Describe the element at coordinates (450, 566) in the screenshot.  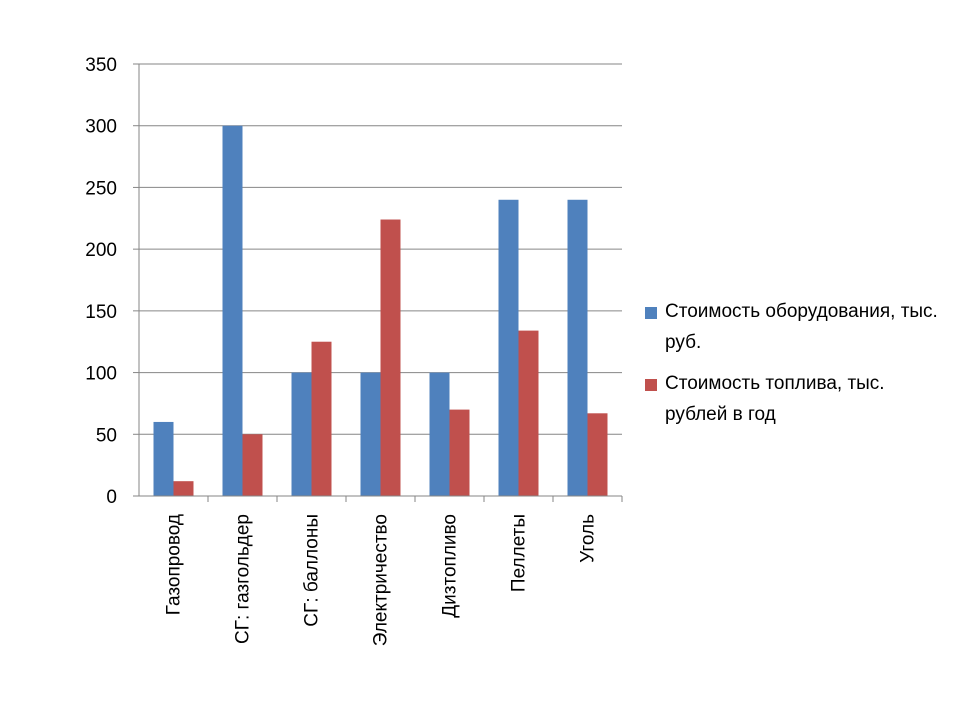
I see `x-category-label: Дизтопливо` at that location.